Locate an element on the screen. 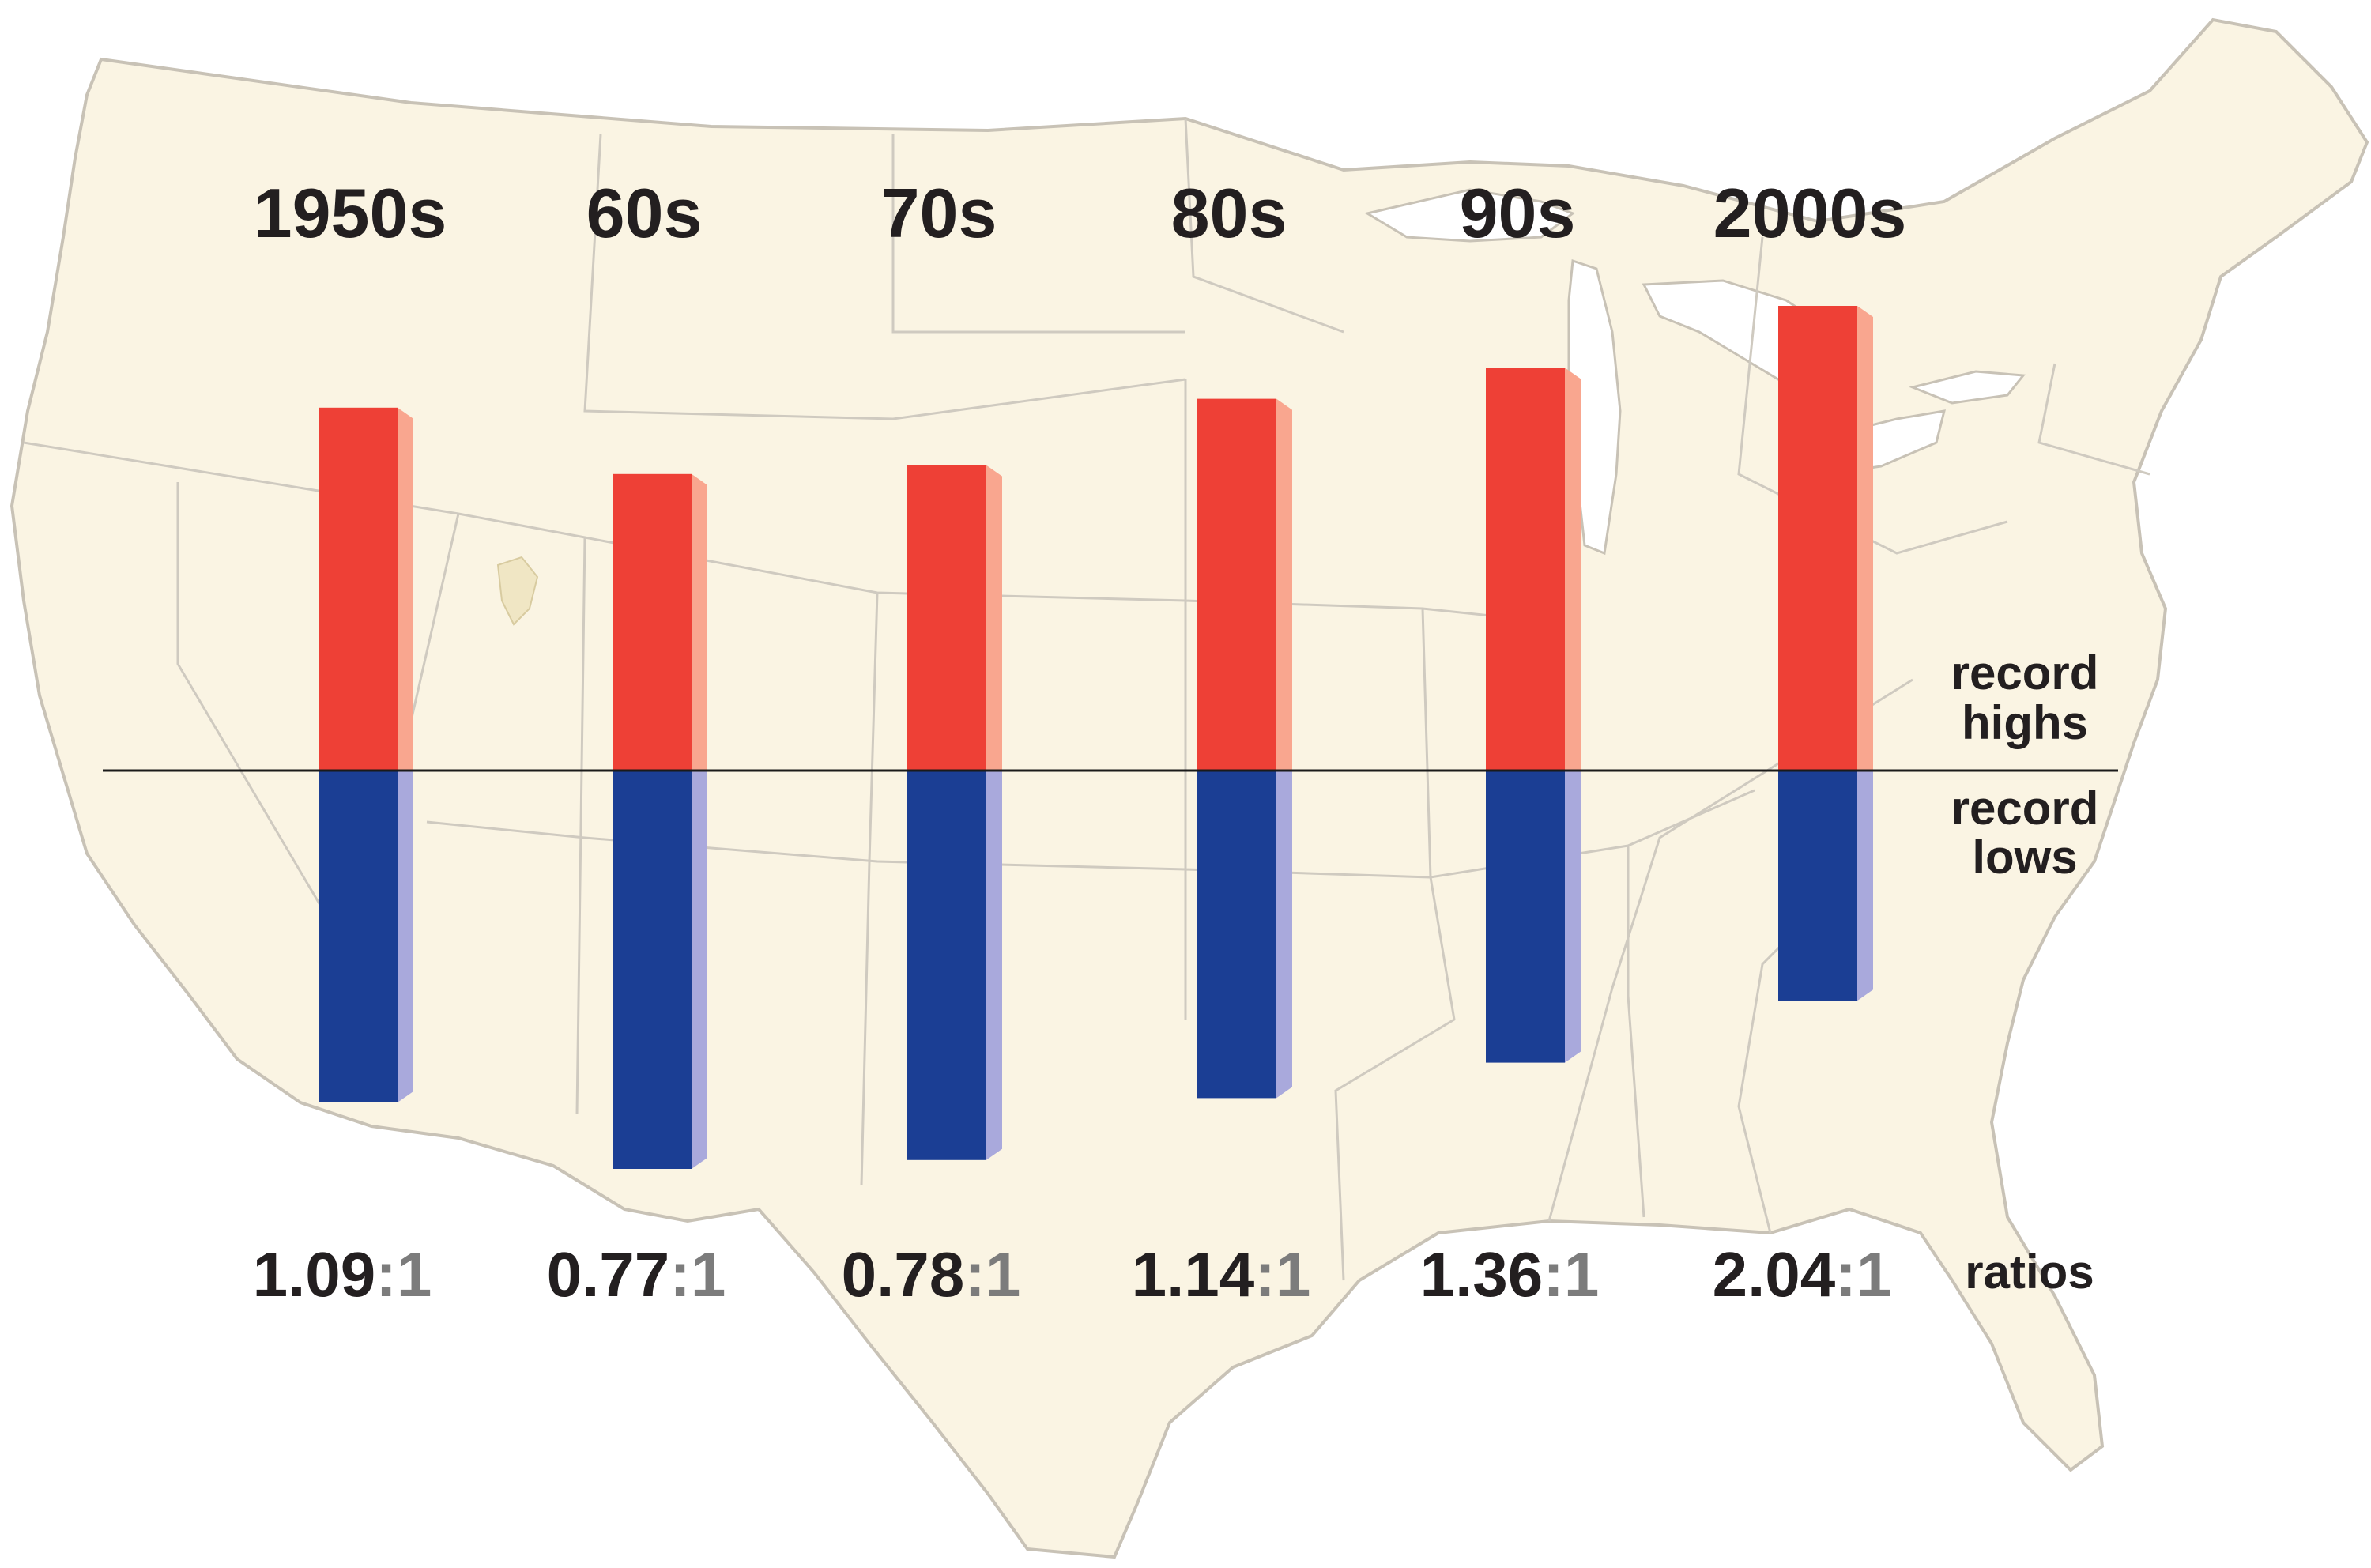  ratio-value: 0.78 is located at coordinates (903, 1274).